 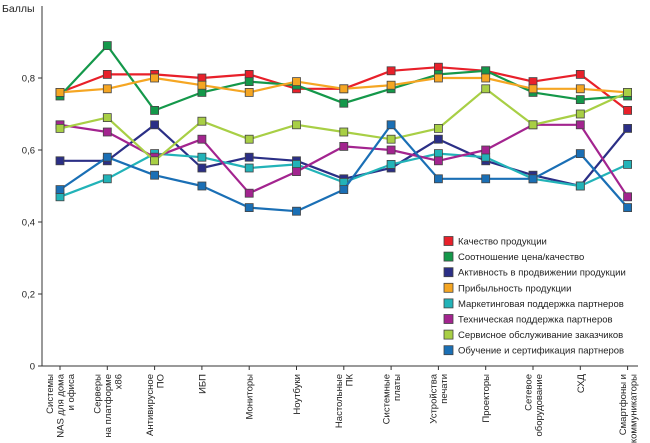 I want to click on x-tick-label-line: Ноутбуки, so click(x=297, y=394).